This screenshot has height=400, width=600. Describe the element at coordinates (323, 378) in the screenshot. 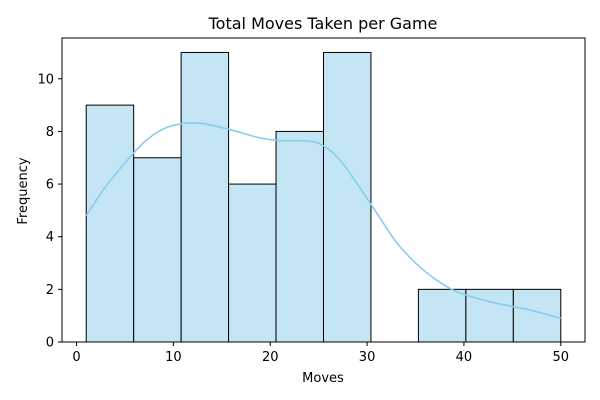

I see `x-axis-label: Moves` at that location.